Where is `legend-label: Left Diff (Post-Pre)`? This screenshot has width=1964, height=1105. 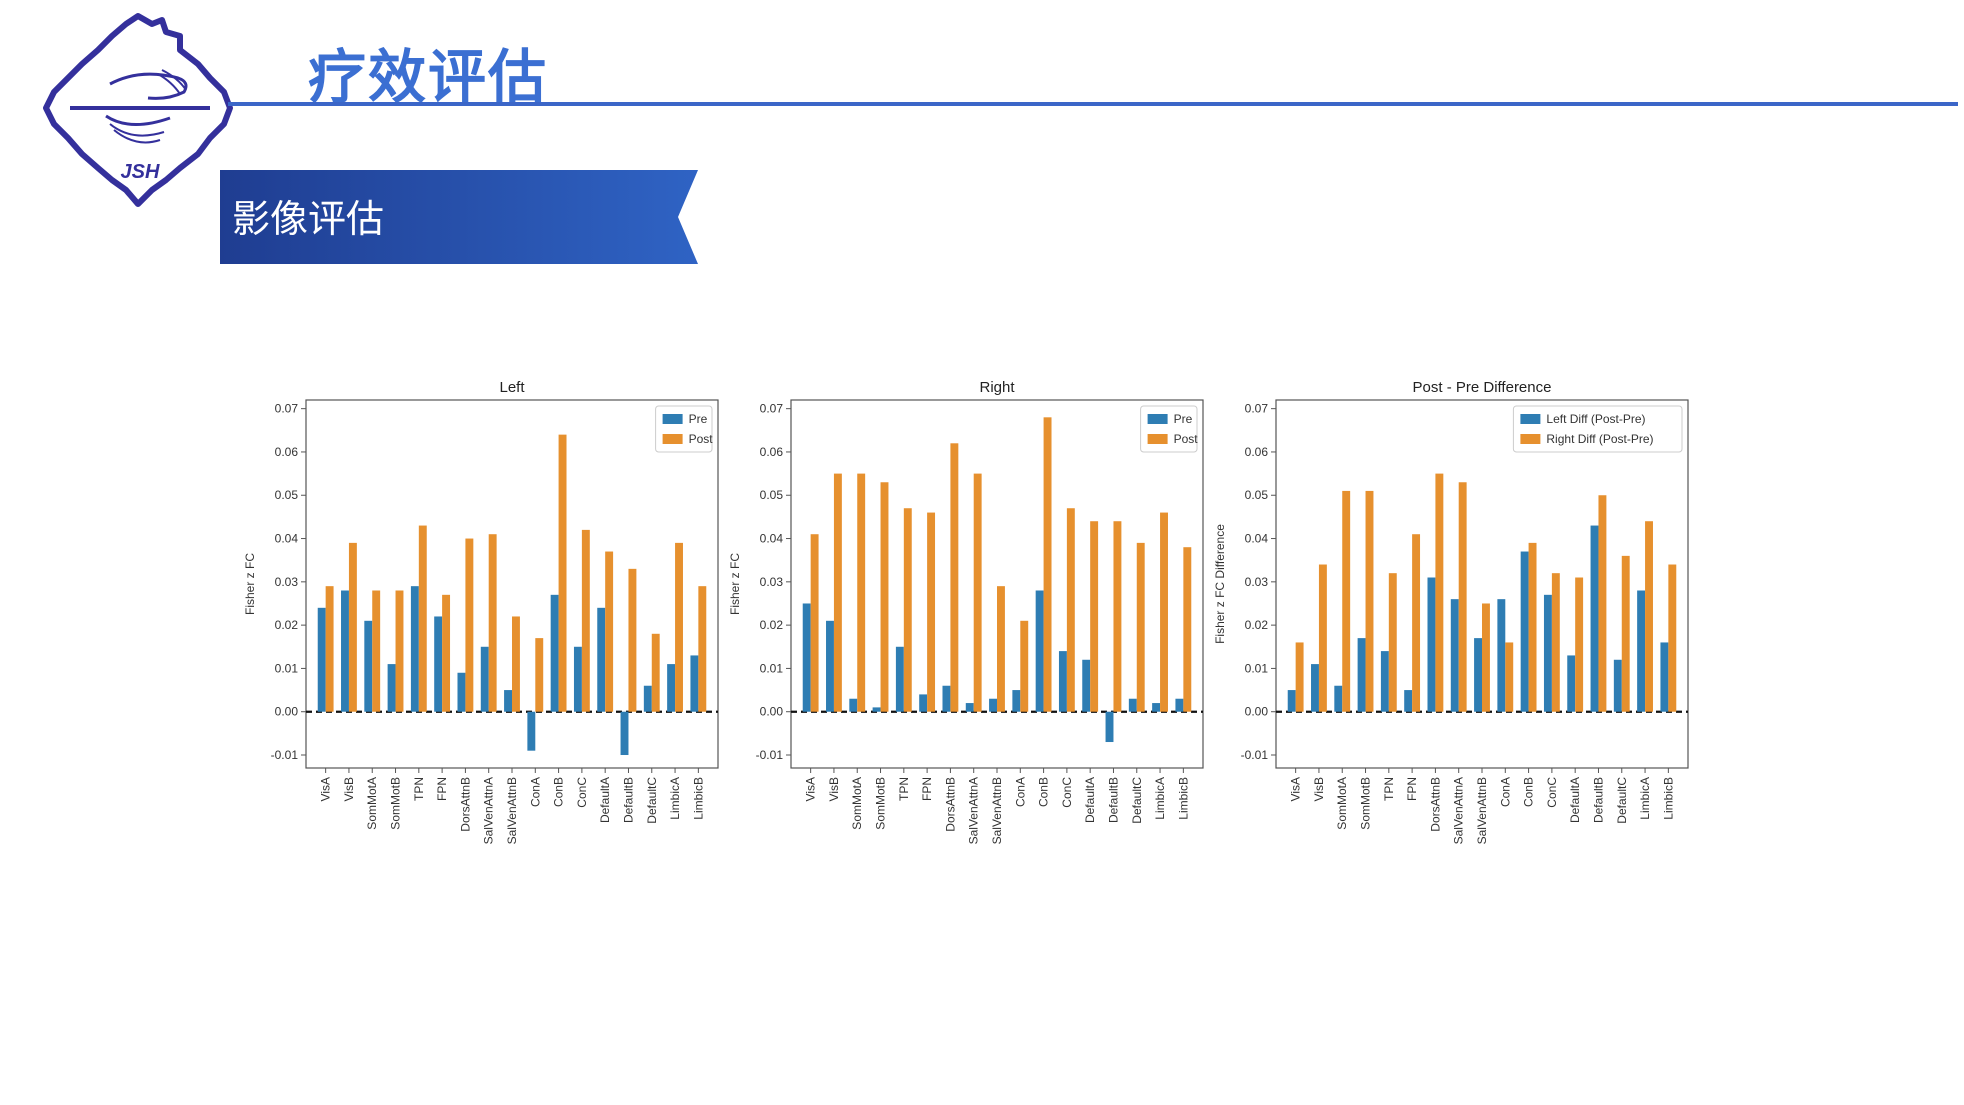
legend-label: Left Diff (Post-Pre) is located at coordinates (1595, 419).